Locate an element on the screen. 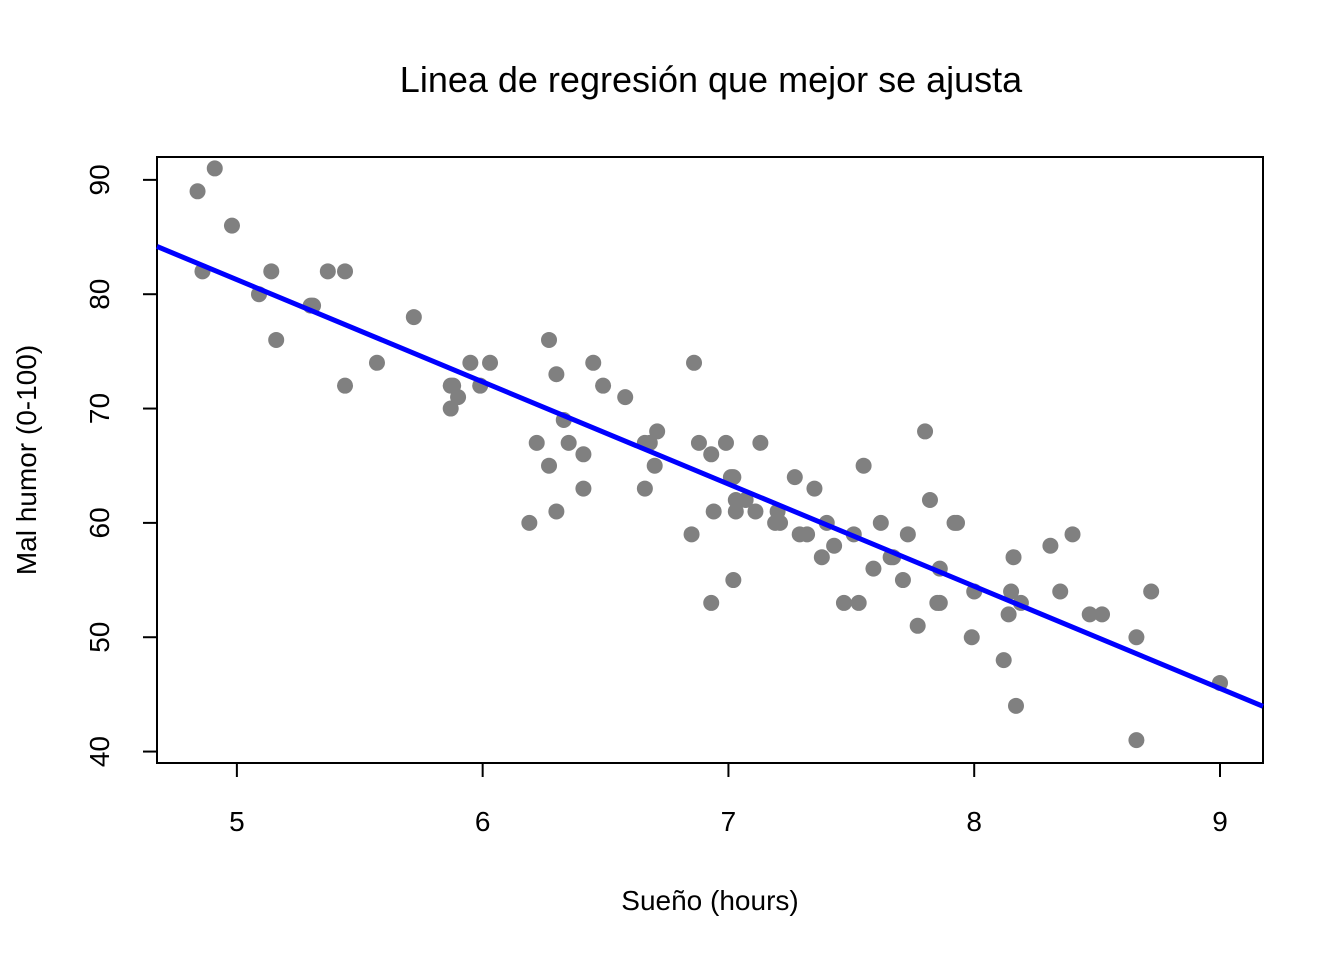  x-tick-label: 9 is located at coordinates (1220, 821).